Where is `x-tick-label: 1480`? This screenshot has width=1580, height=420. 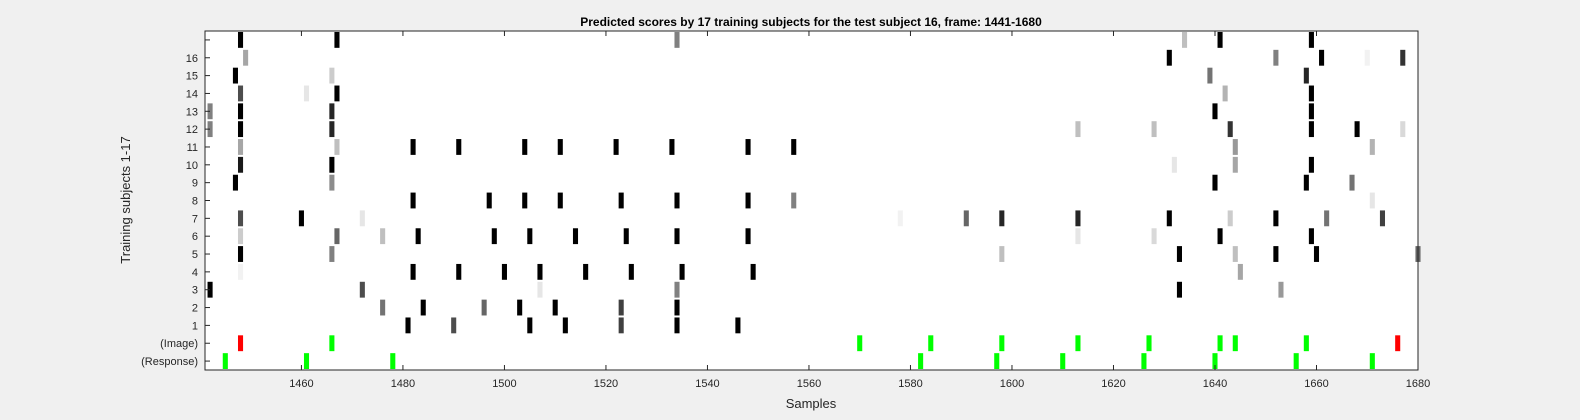 x-tick-label: 1480 is located at coordinates (403, 384).